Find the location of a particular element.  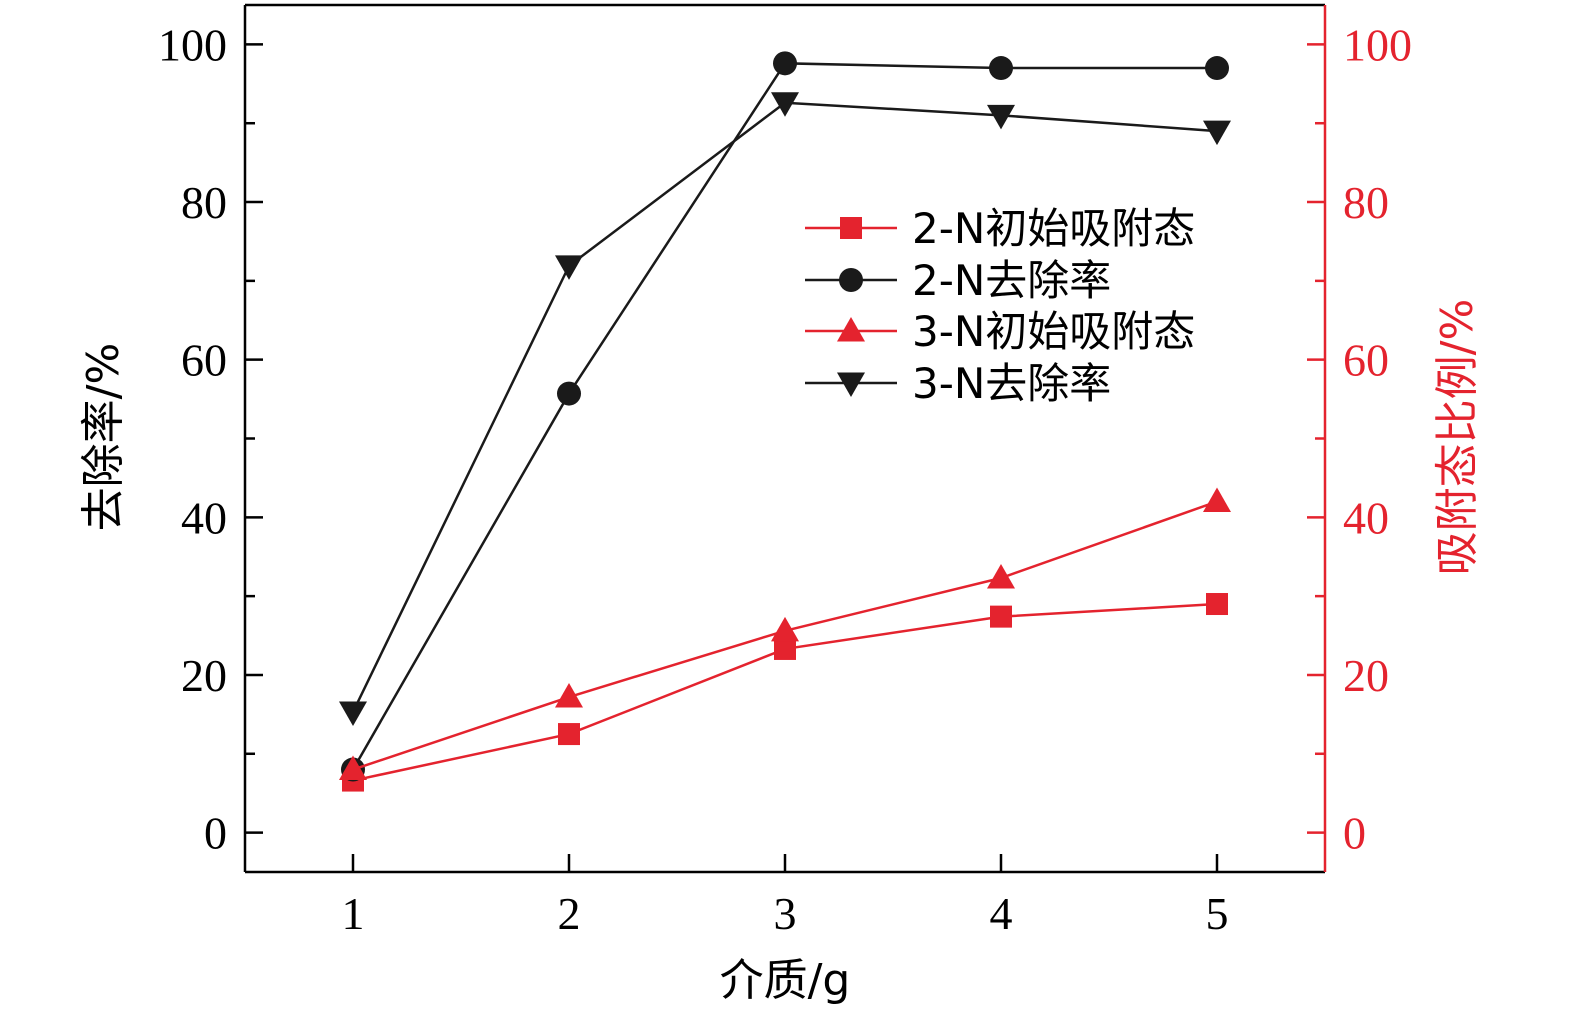

y-right-tick-label: 0 is located at coordinates (1354, 833).